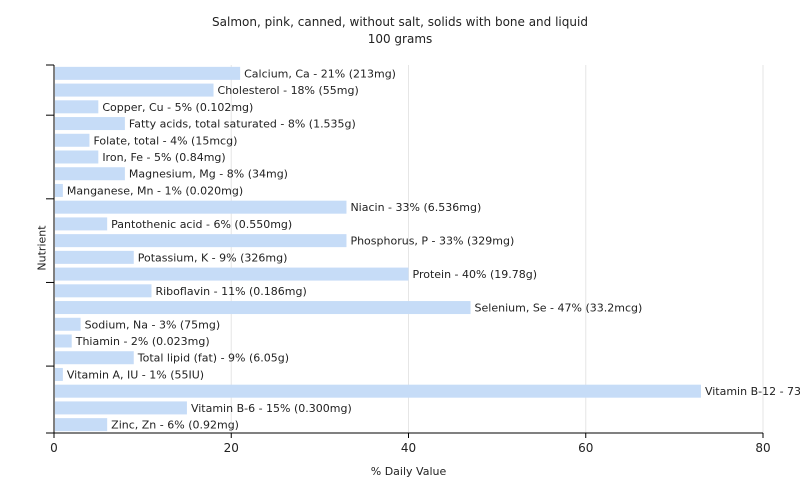 The height and width of the screenshot is (500, 800). What do you see at coordinates (230, 291) in the screenshot?
I see `bar-label: Riboflavin - 11% (0.186mg)` at bounding box center [230, 291].